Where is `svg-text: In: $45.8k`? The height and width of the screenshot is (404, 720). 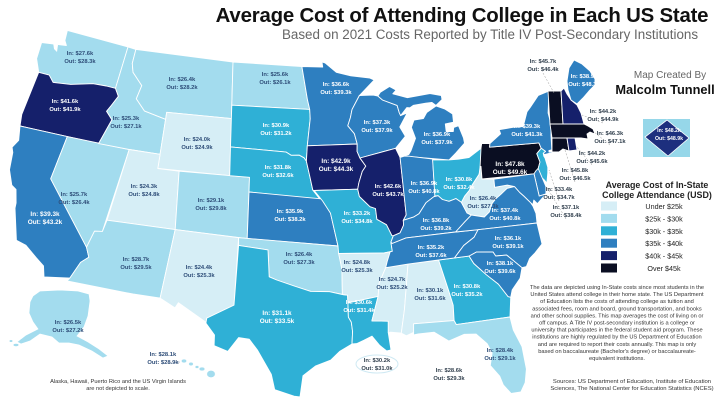
svg-text: In: $45.8k is located at coordinates (575, 171).